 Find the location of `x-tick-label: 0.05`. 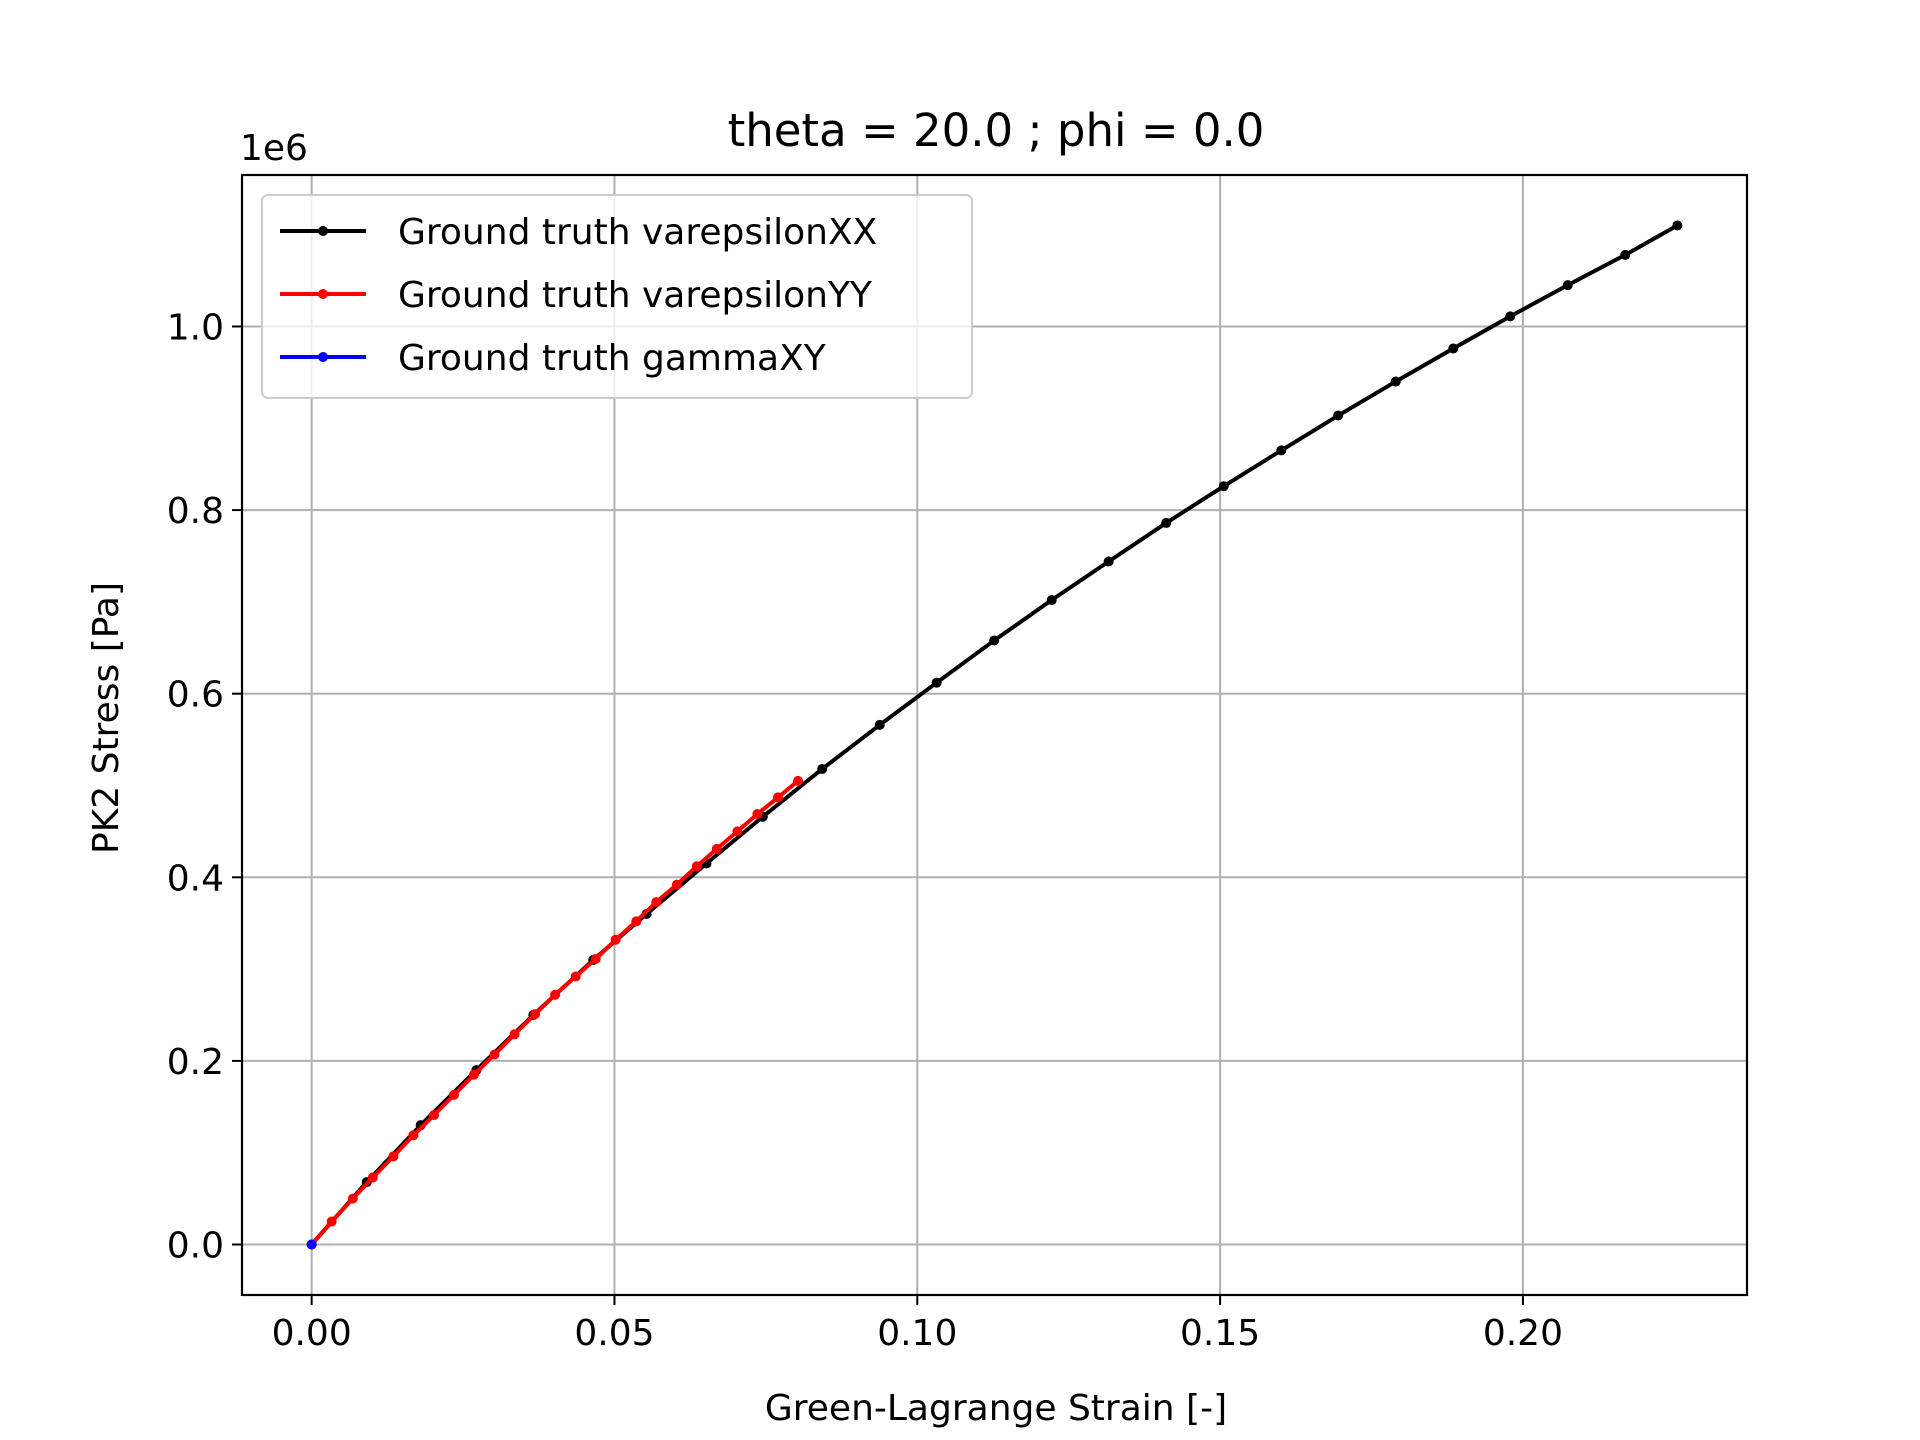

x-tick-label: 0.05 is located at coordinates (614, 1333).